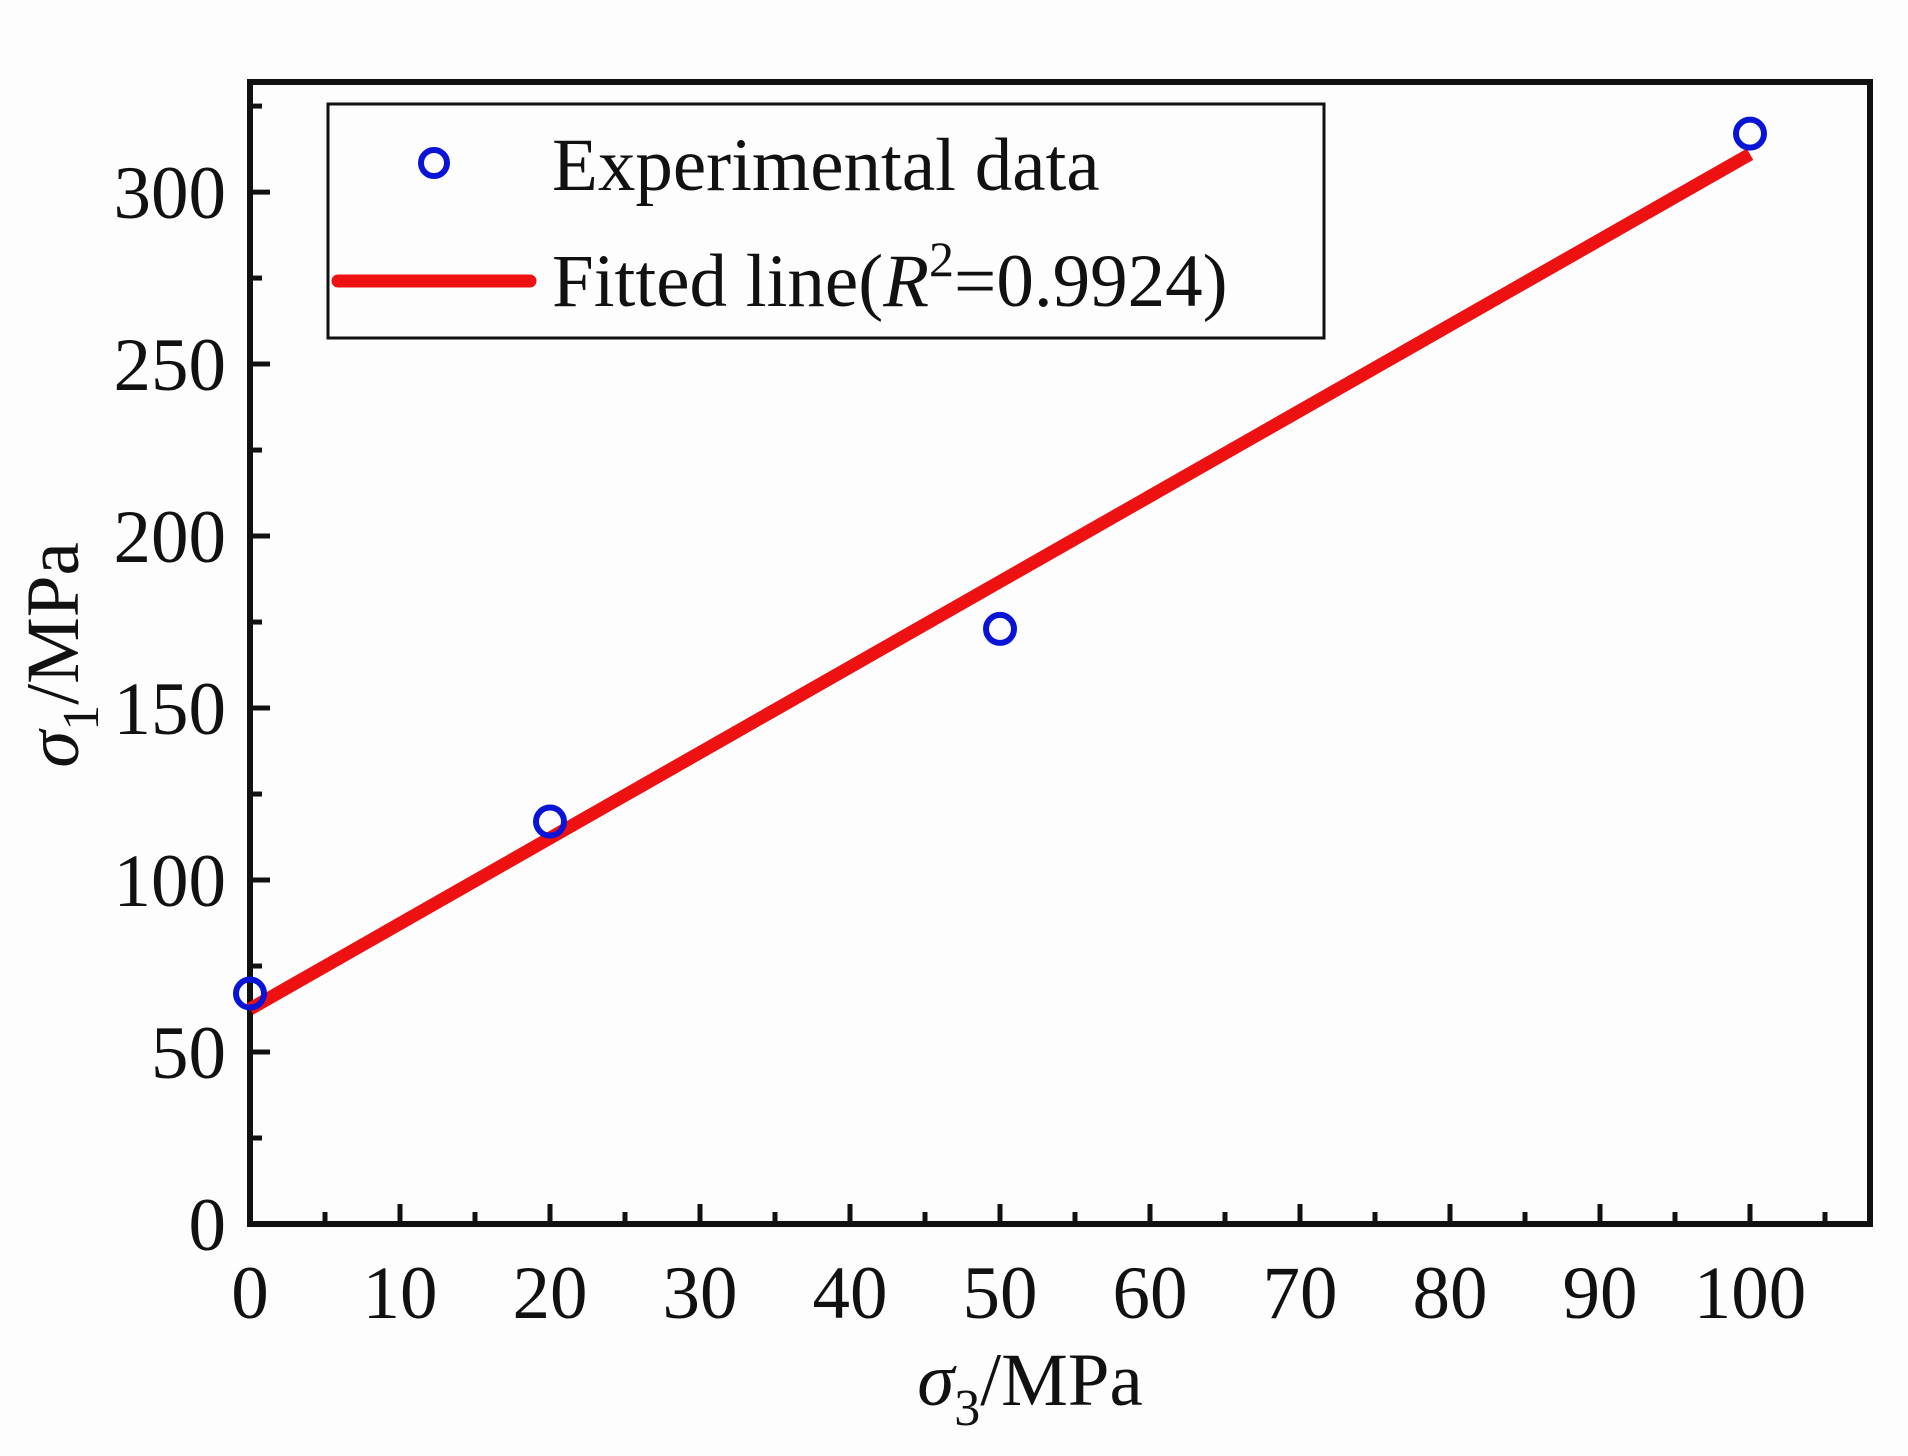 The image size is (1908, 1456). Describe the element at coordinates (1750, 1293) in the screenshot. I see `x-tick-label: 100` at that location.